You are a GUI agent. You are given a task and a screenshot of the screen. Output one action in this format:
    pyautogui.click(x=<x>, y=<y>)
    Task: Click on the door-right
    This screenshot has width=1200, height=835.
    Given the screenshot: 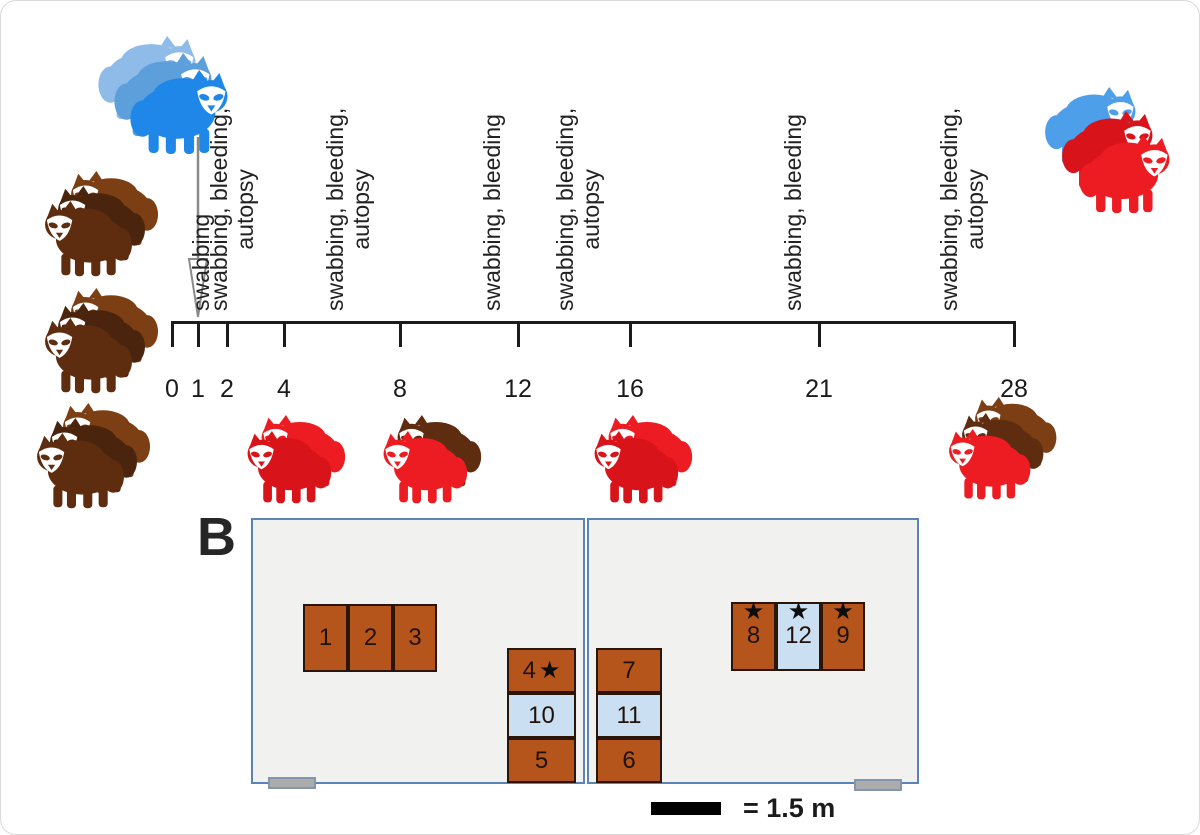 What is the action you would take?
    pyautogui.click(x=878, y=785)
    